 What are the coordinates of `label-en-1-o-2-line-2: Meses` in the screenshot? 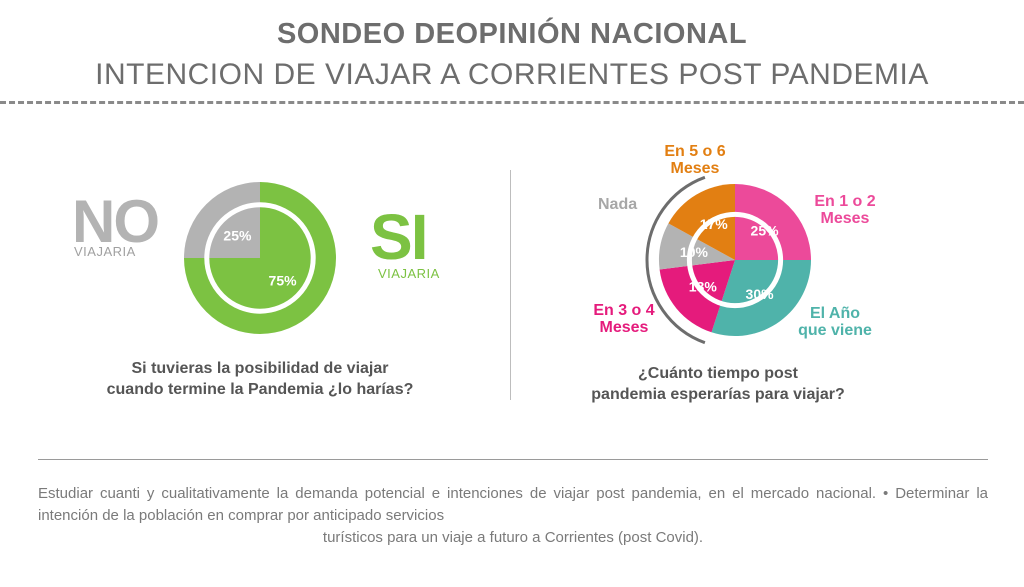 It's located at (845, 218).